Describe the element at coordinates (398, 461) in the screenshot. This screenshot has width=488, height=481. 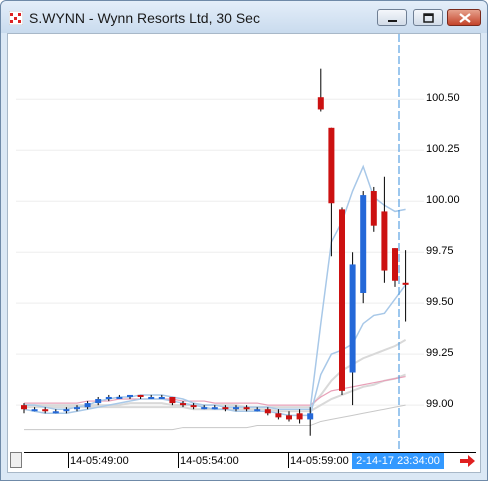
I see `cursor-time-label: 2-14-17 23:34:00` at that location.